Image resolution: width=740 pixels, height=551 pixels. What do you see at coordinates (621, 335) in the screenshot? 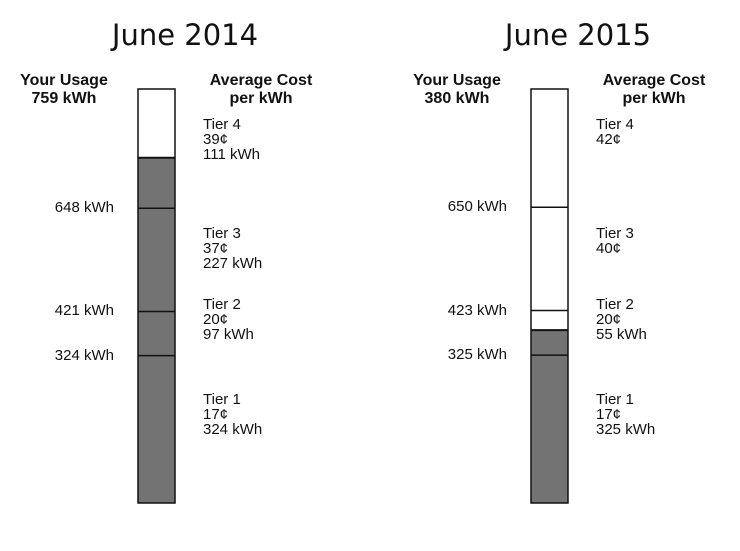
I see `tier-amount: 55 kWh` at bounding box center [621, 335].